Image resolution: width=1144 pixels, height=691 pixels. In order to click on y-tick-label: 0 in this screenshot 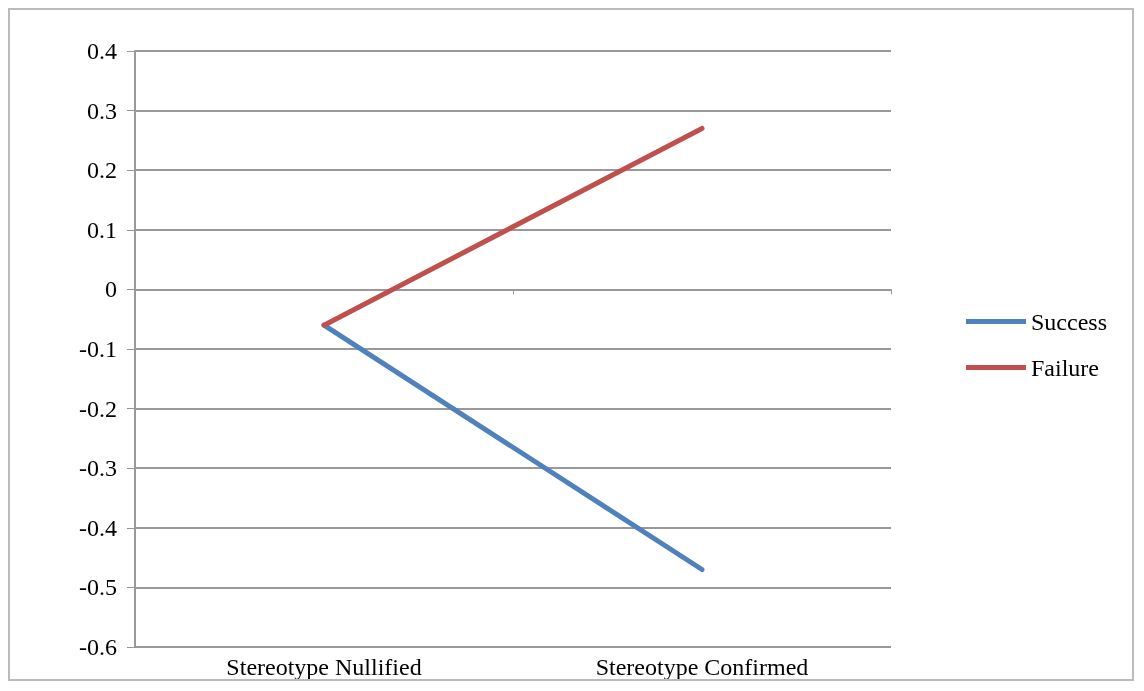, I will do `click(111, 289)`.